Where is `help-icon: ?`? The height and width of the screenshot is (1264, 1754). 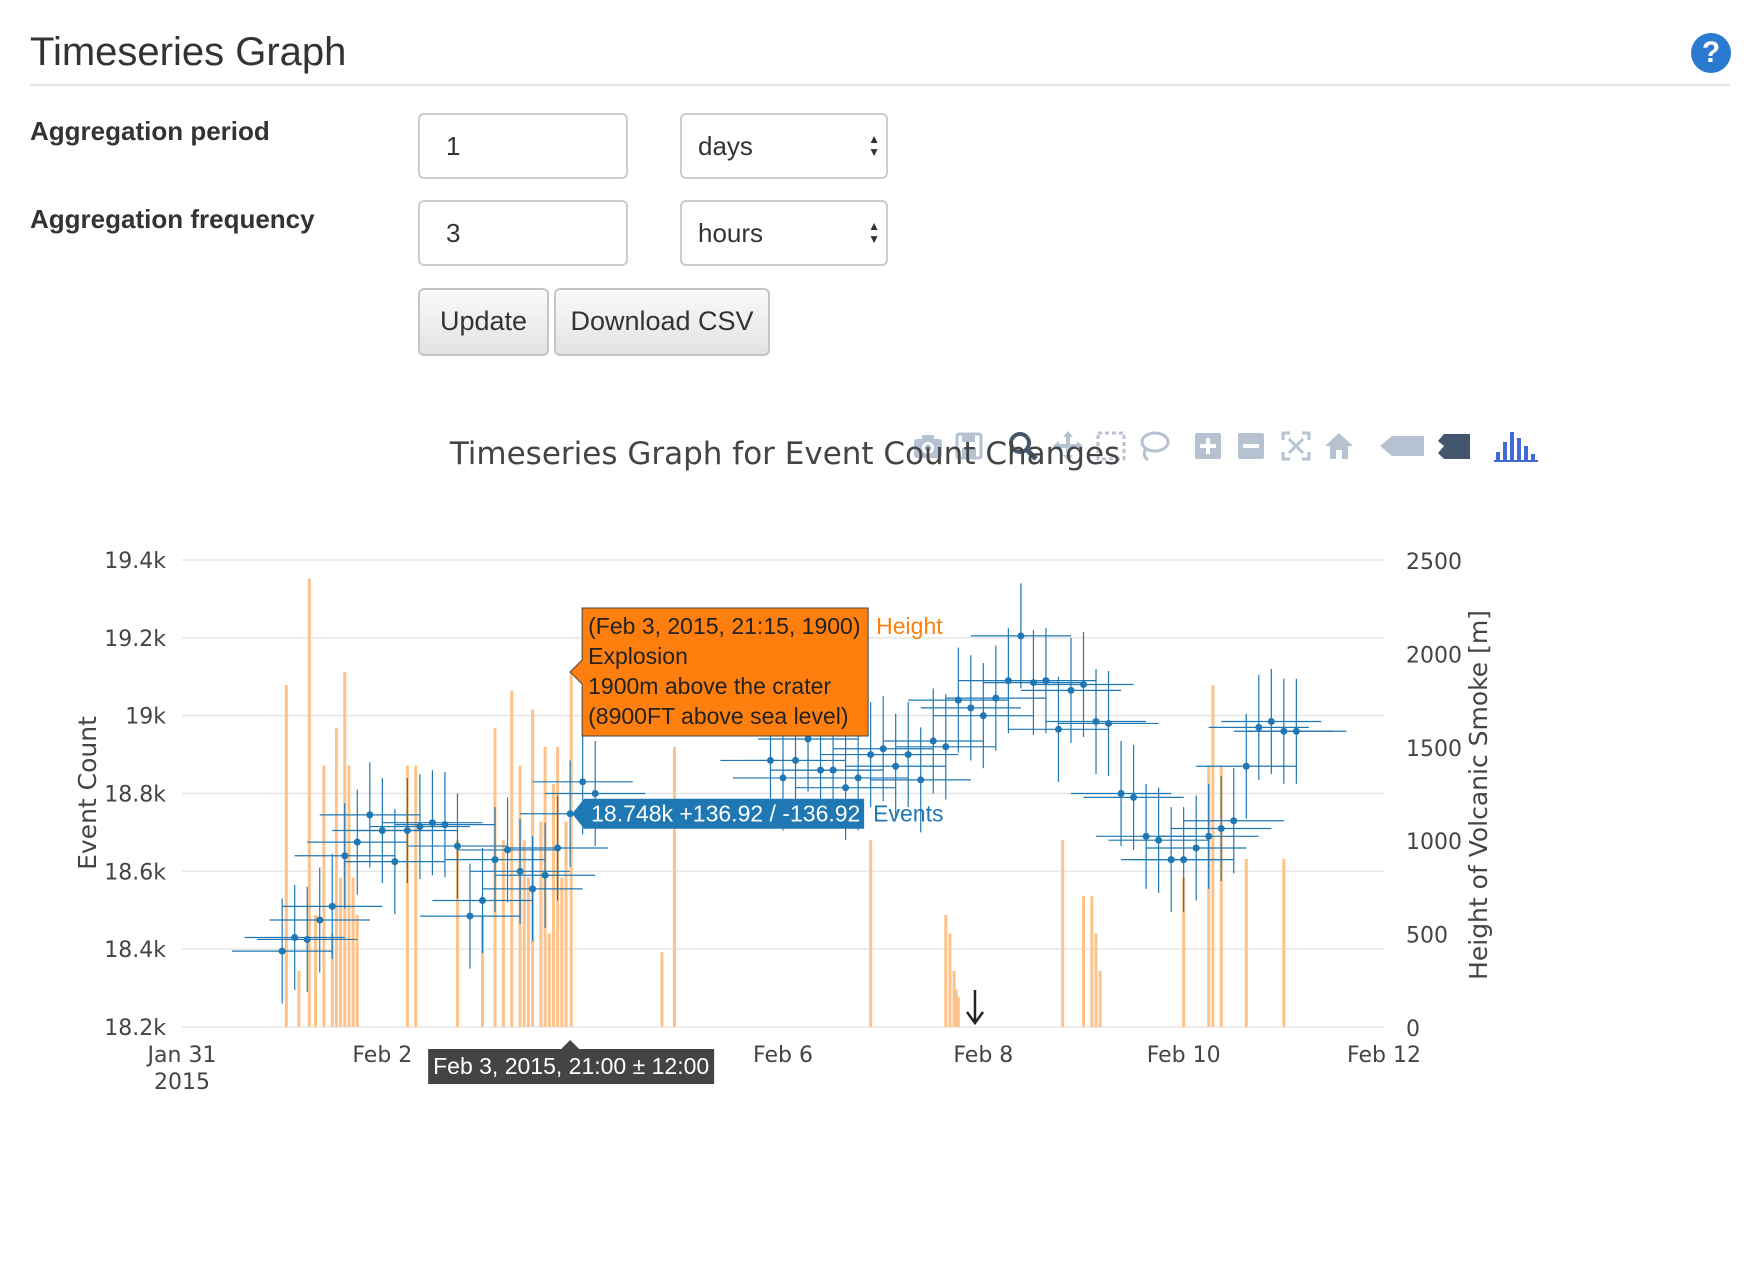 help-icon: ? is located at coordinates (1711, 53).